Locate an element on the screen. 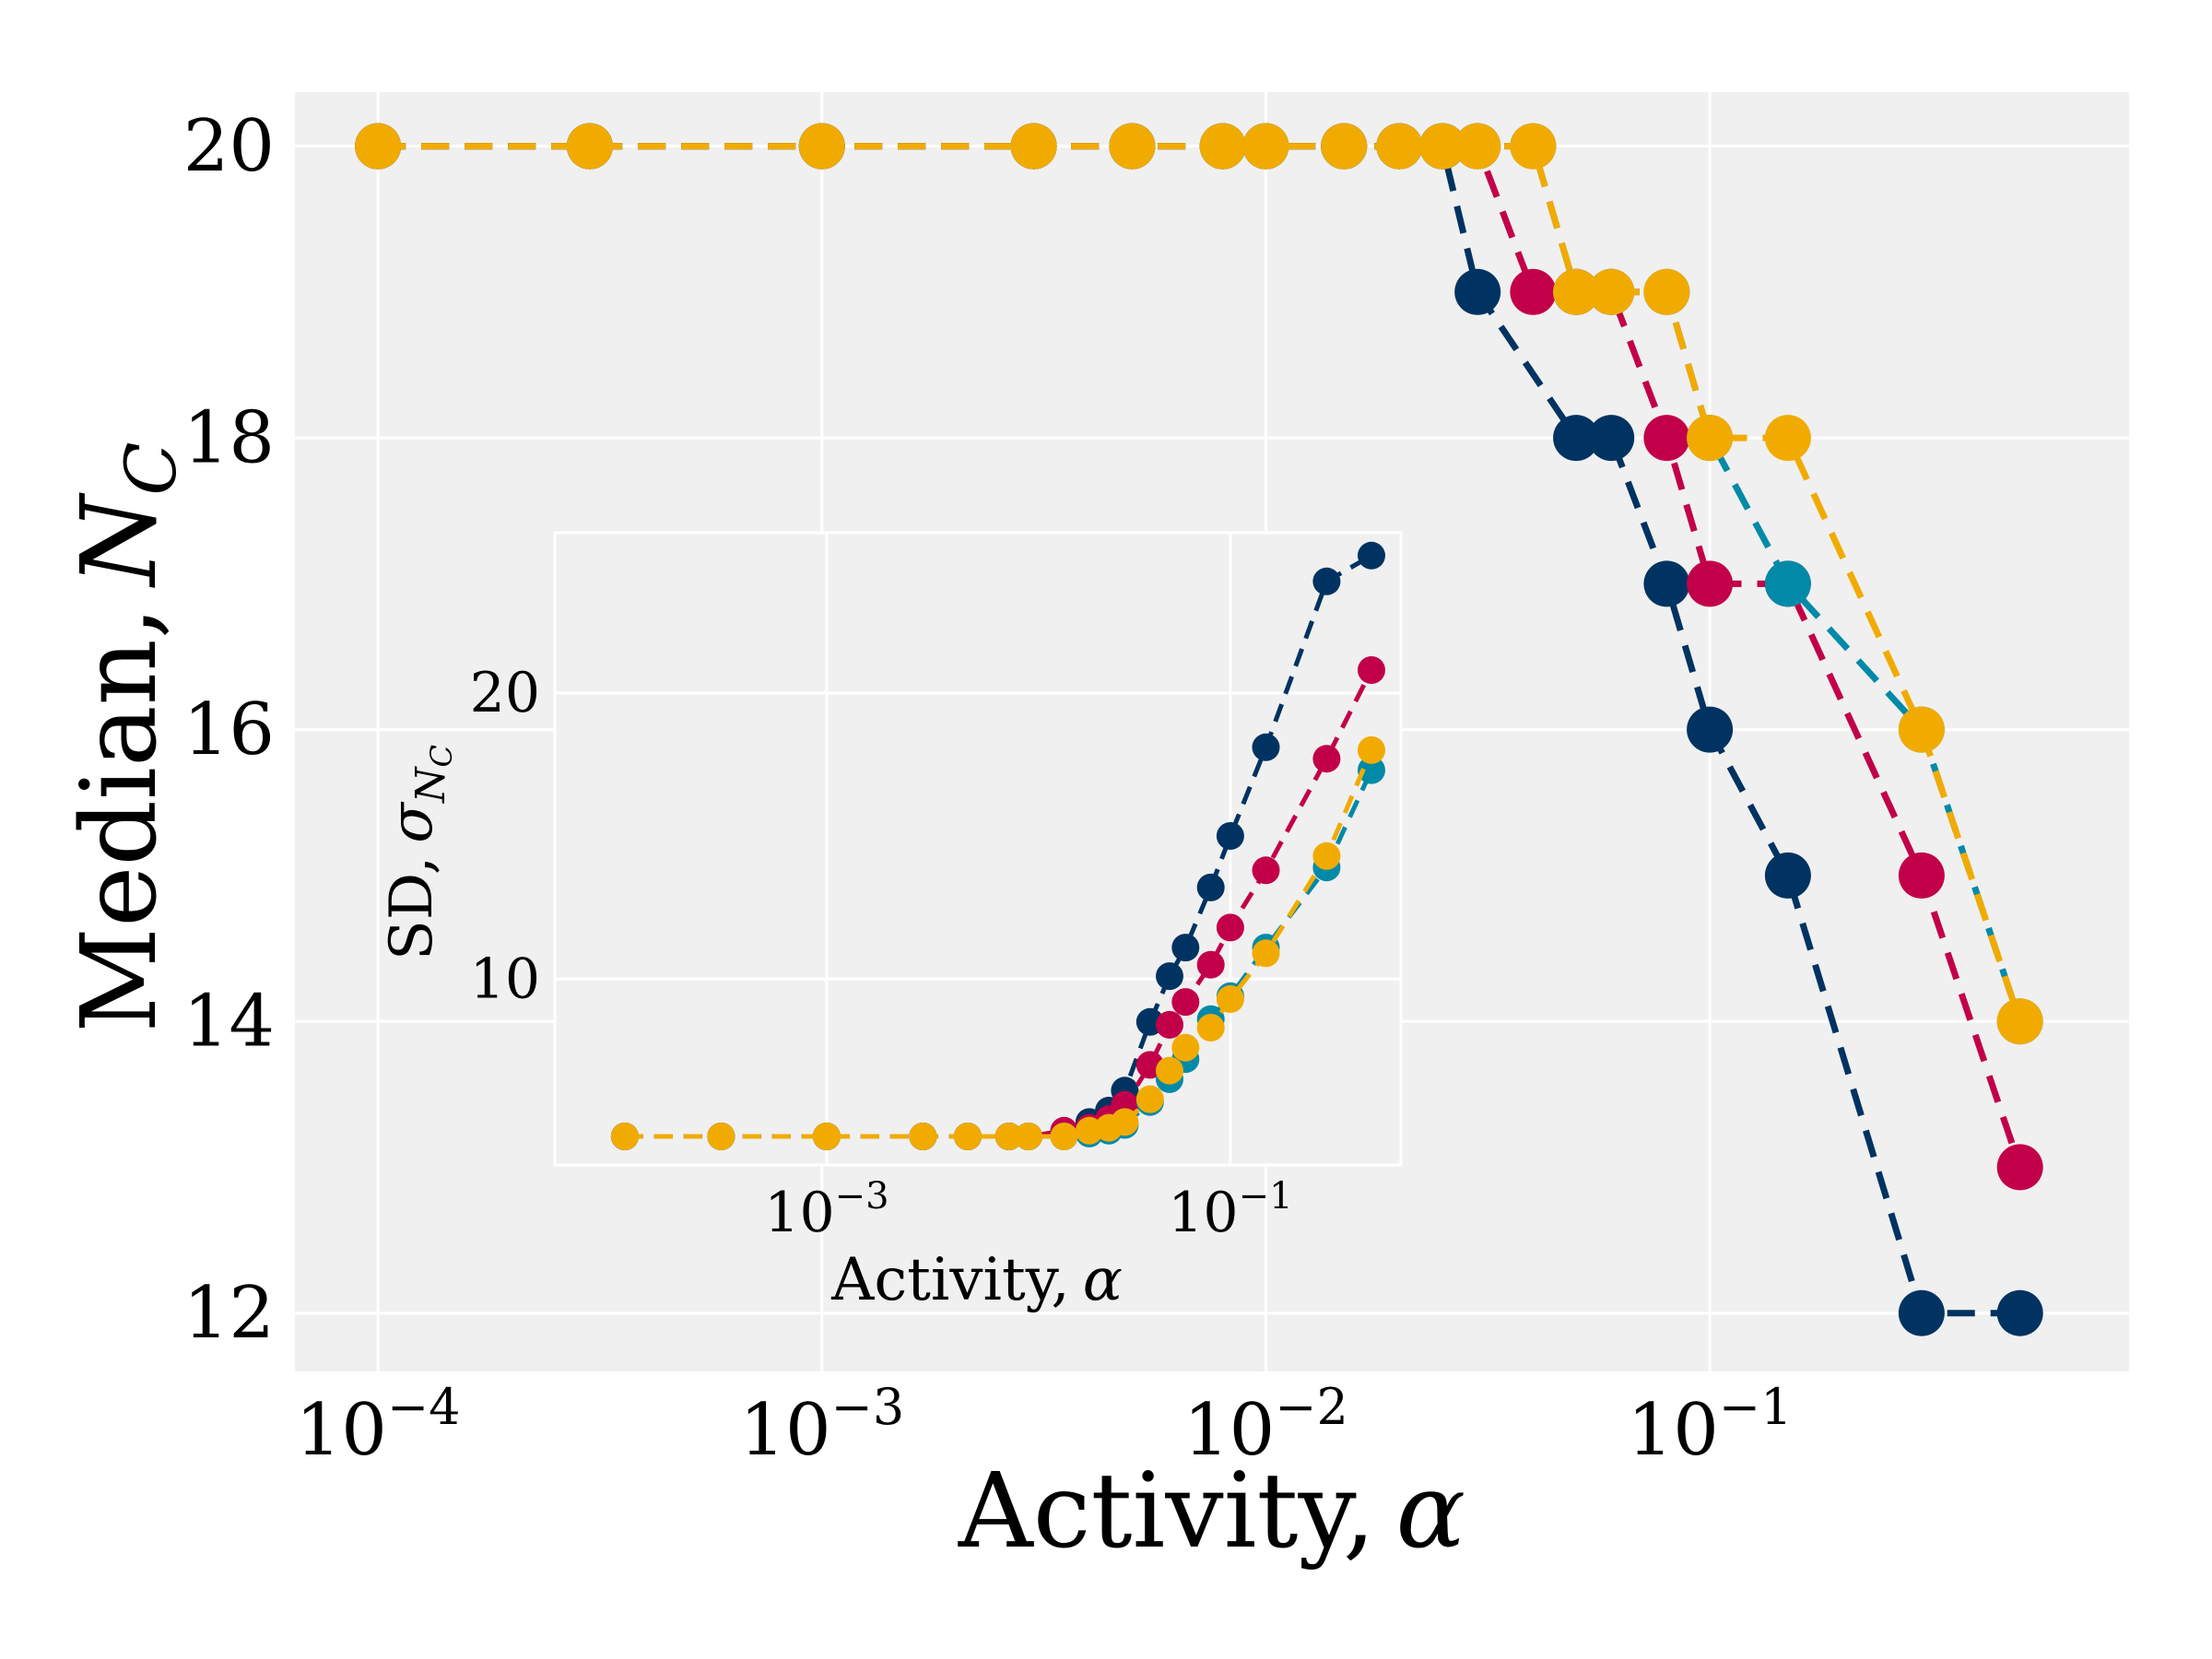  main-x-tick-exponent: −3 is located at coordinates (868, 1407).